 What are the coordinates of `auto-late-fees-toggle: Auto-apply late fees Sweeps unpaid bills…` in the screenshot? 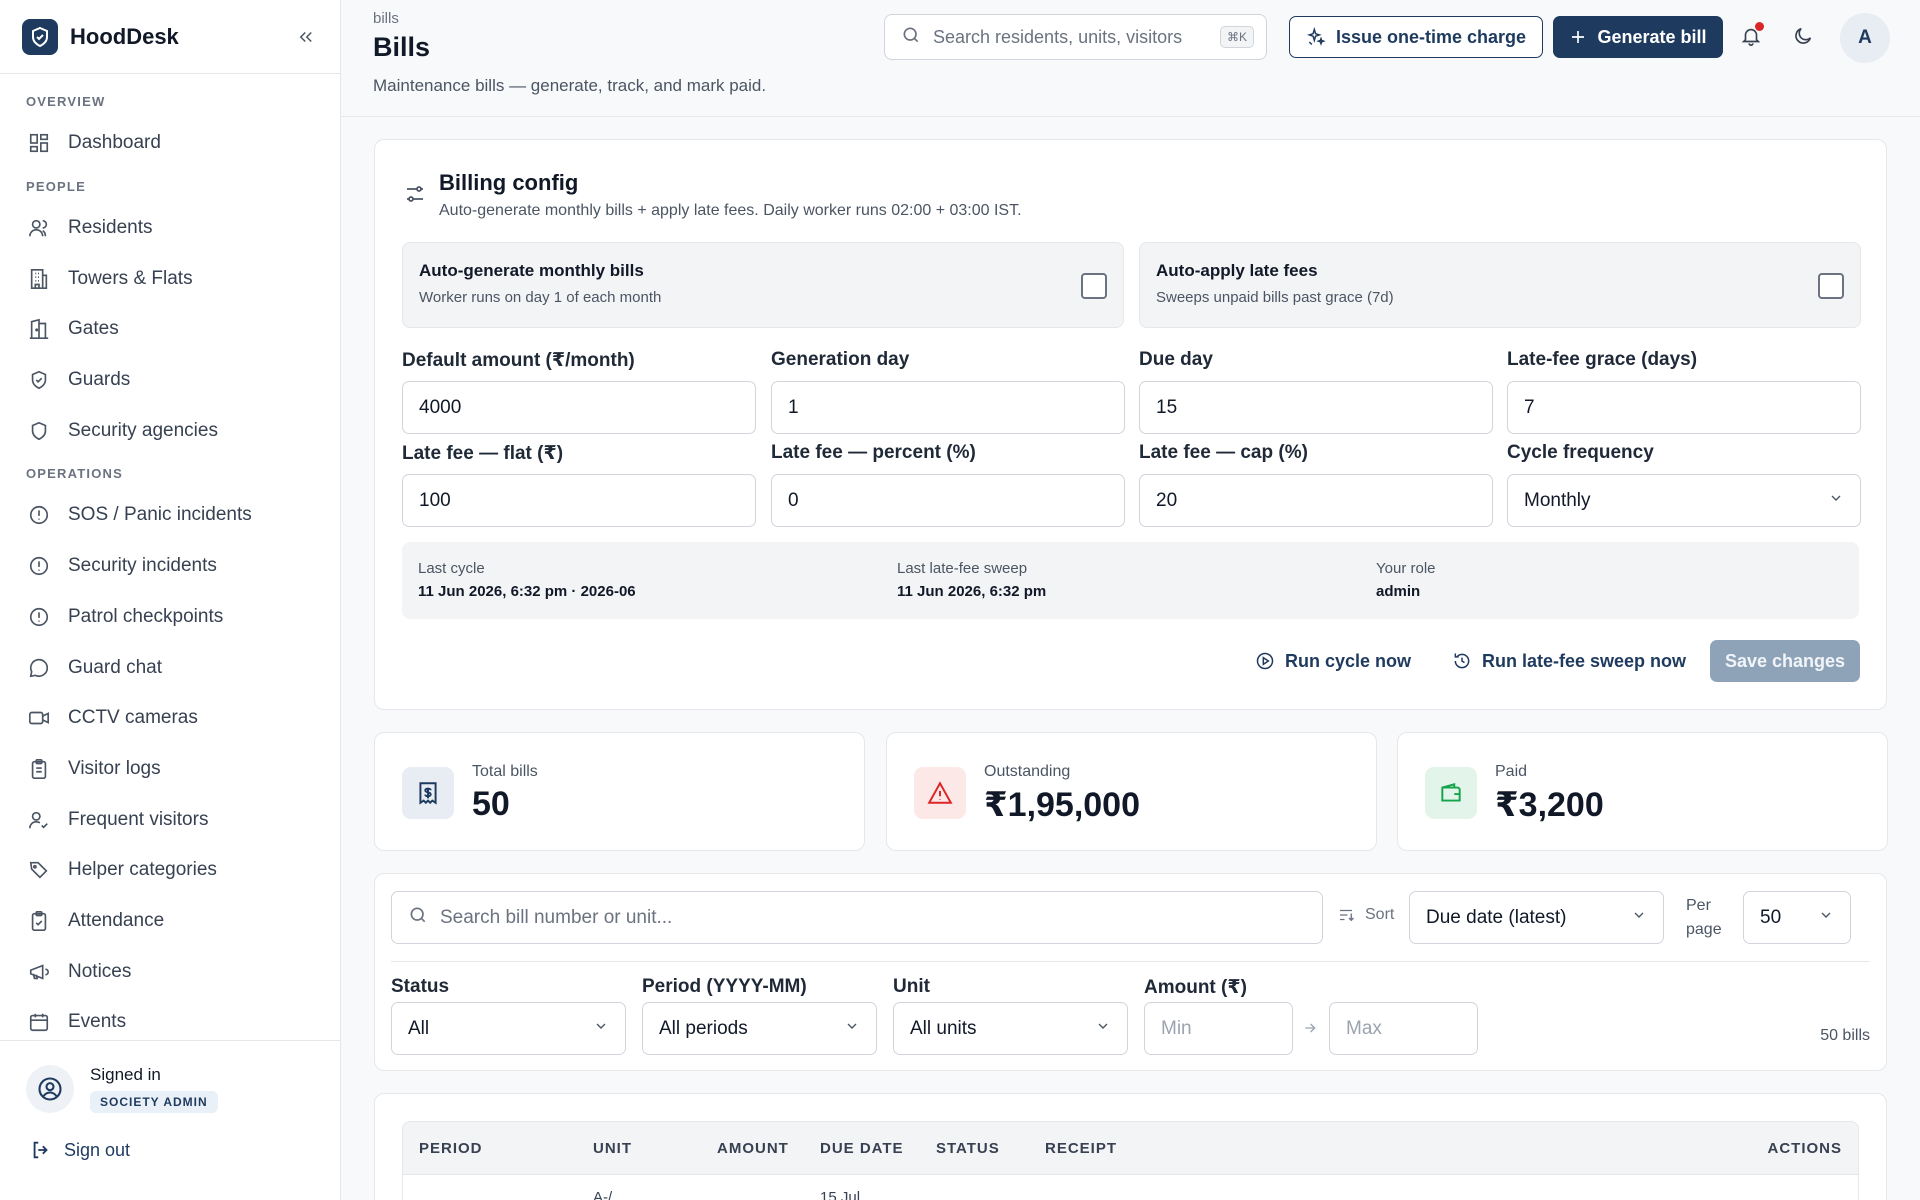 It's located at (1500, 285).